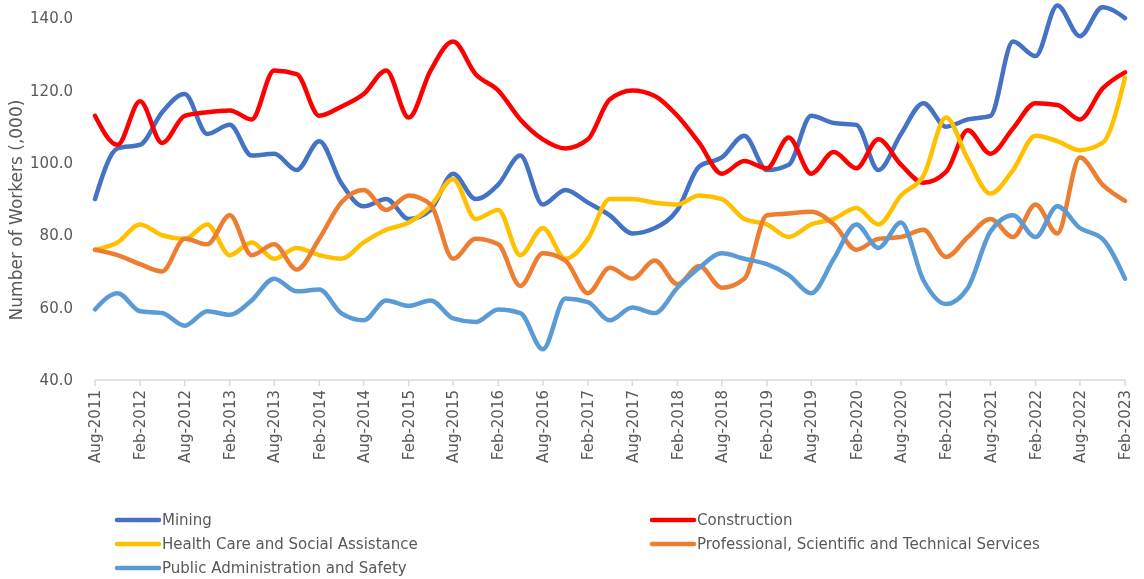  I want to click on x-tick-label: Aug-2015, so click(453, 426).